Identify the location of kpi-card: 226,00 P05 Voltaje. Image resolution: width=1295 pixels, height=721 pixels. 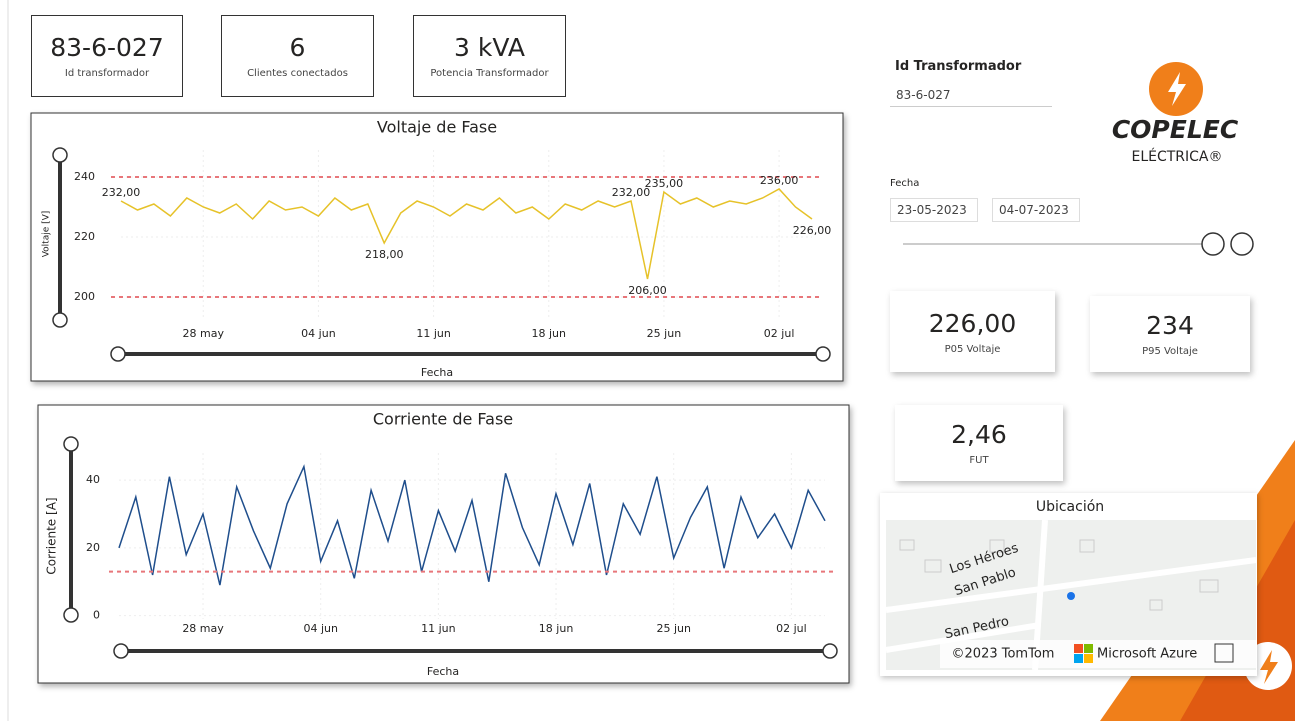
(972, 331).